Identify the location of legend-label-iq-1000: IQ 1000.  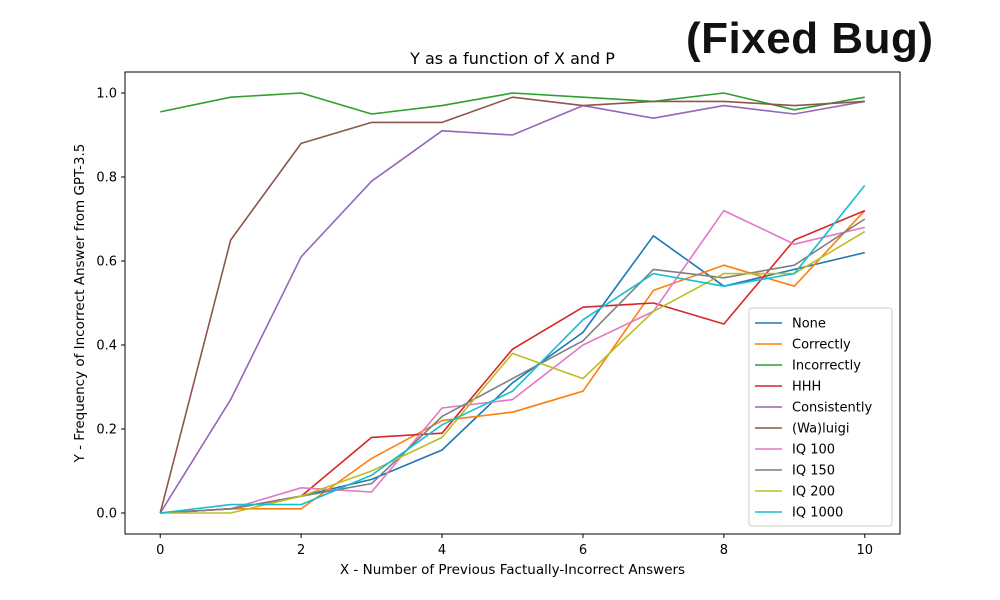
(817, 513).